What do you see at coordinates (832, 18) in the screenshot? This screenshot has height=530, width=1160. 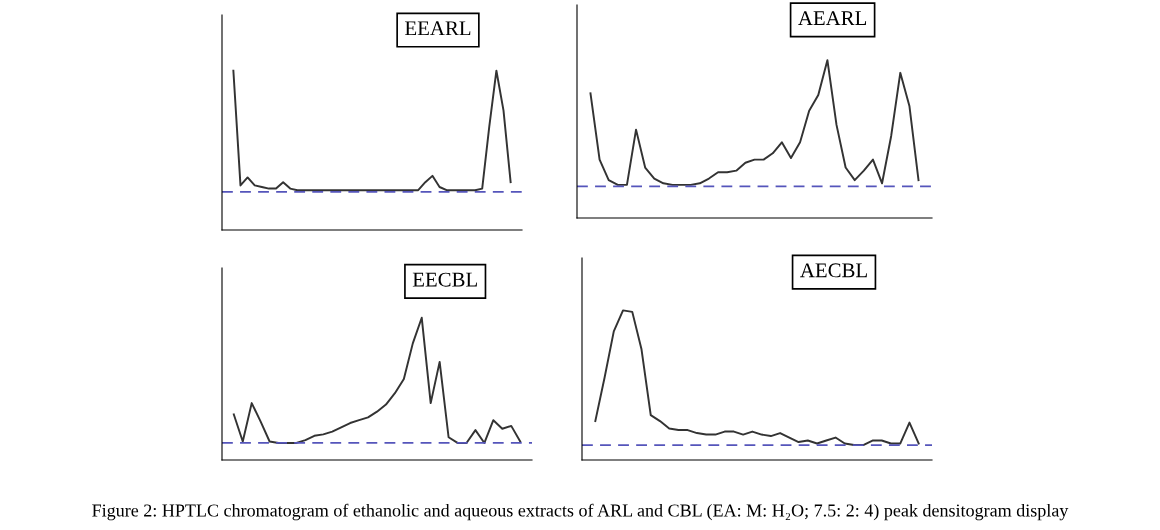 I see `chart-title: AEARL` at bounding box center [832, 18].